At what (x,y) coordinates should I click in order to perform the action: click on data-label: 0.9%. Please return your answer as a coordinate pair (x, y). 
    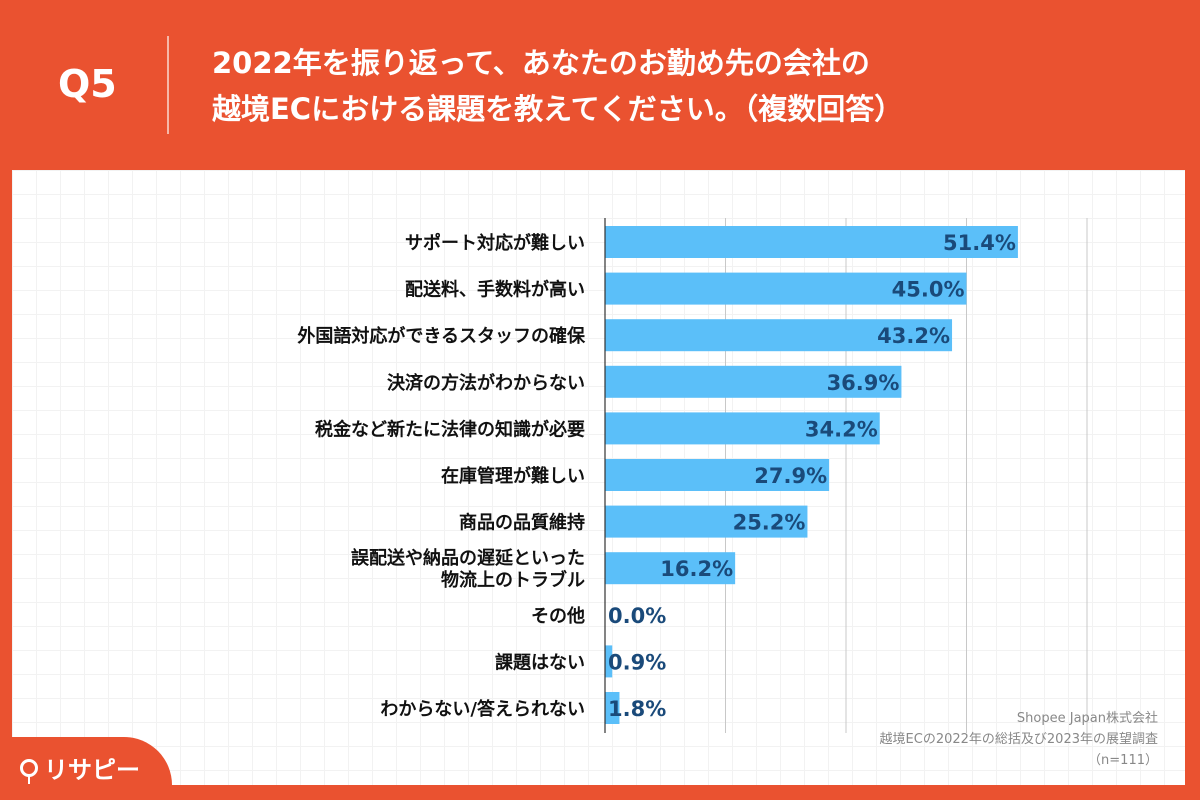
    Looking at the image, I should click on (637, 662).